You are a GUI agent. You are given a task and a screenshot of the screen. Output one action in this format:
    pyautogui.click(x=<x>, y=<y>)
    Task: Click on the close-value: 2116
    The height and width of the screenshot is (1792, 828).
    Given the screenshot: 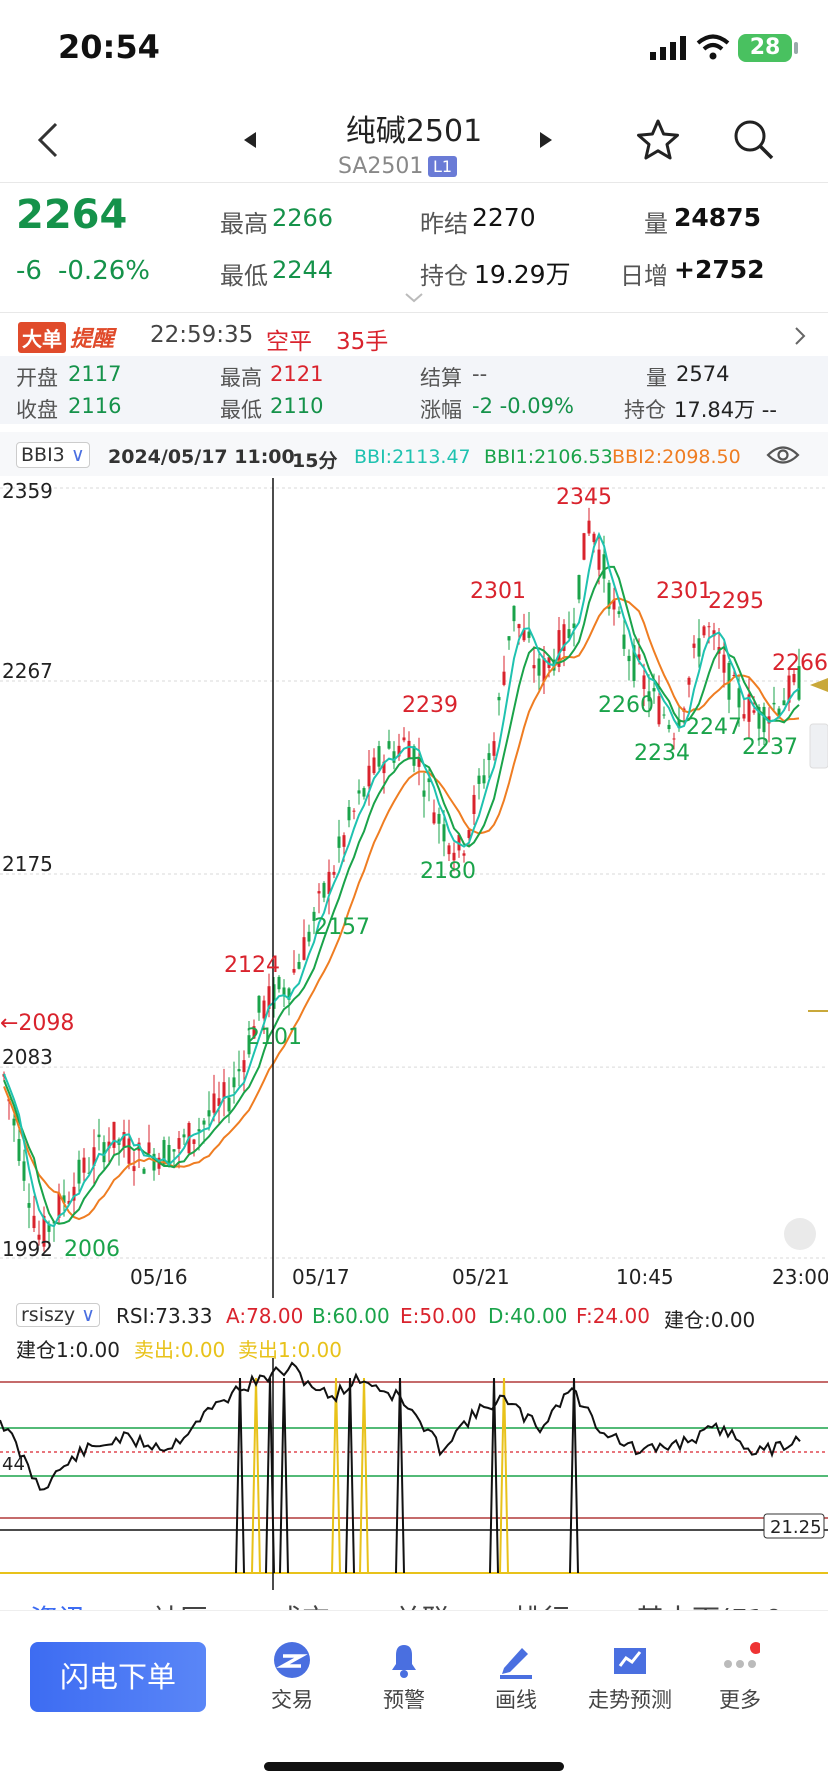 What is the action you would take?
    pyautogui.click(x=95, y=406)
    